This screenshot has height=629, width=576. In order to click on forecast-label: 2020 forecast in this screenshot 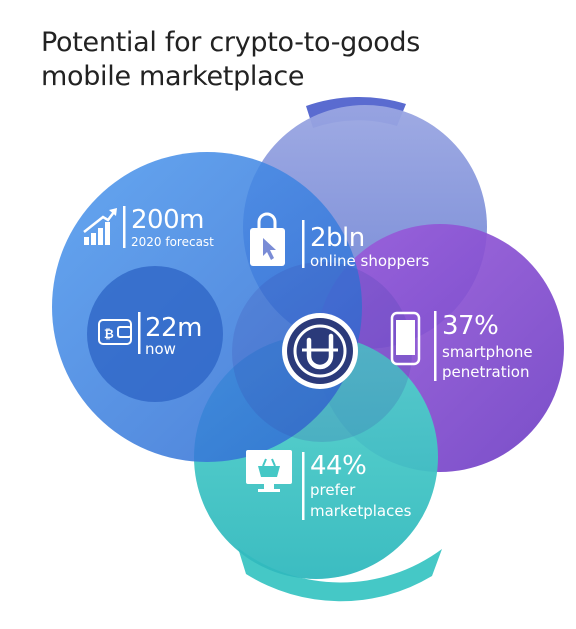, I will do `click(172, 242)`.